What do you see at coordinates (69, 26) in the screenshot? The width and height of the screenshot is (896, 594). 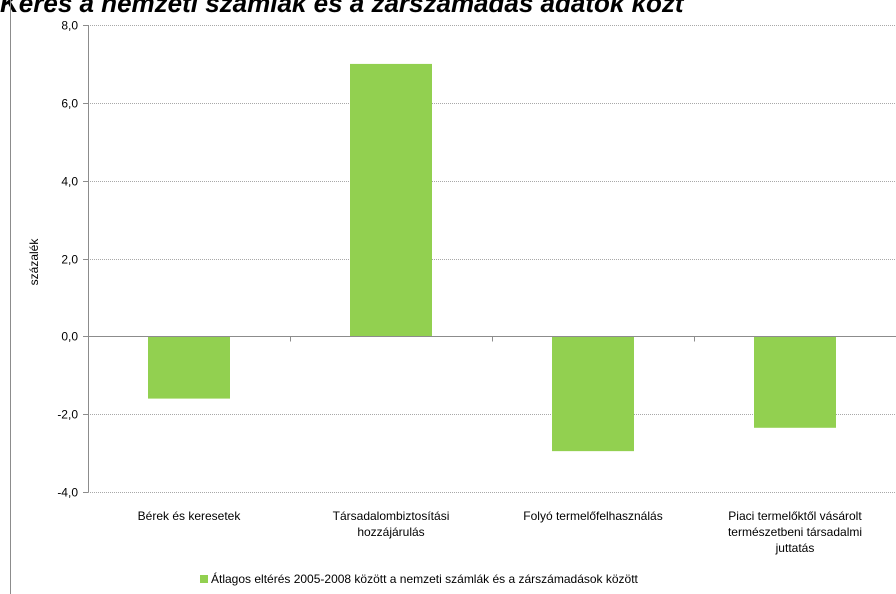 I see `y-tick-label: 8,0` at bounding box center [69, 26].